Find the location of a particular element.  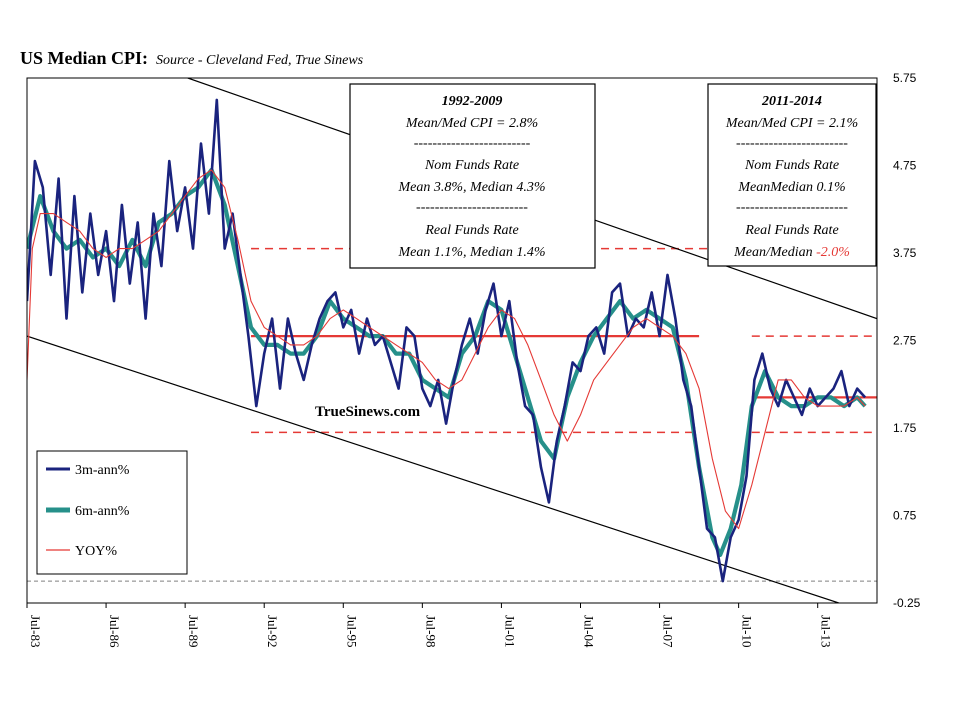

x-tick-label-0: Jul-83 is located at coordinates (35, 631).